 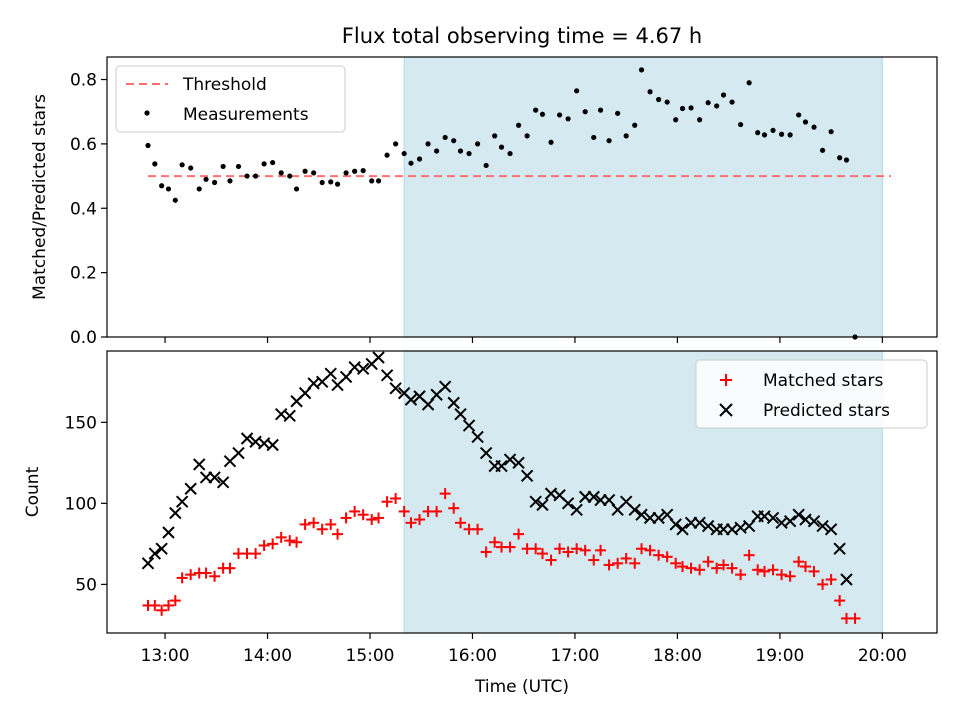 I want to click on bottom-x-ticks: 13:00 14:00 15:00 16:00 17:00 18:00 19:00 20:00, so click(x=524, y=649).